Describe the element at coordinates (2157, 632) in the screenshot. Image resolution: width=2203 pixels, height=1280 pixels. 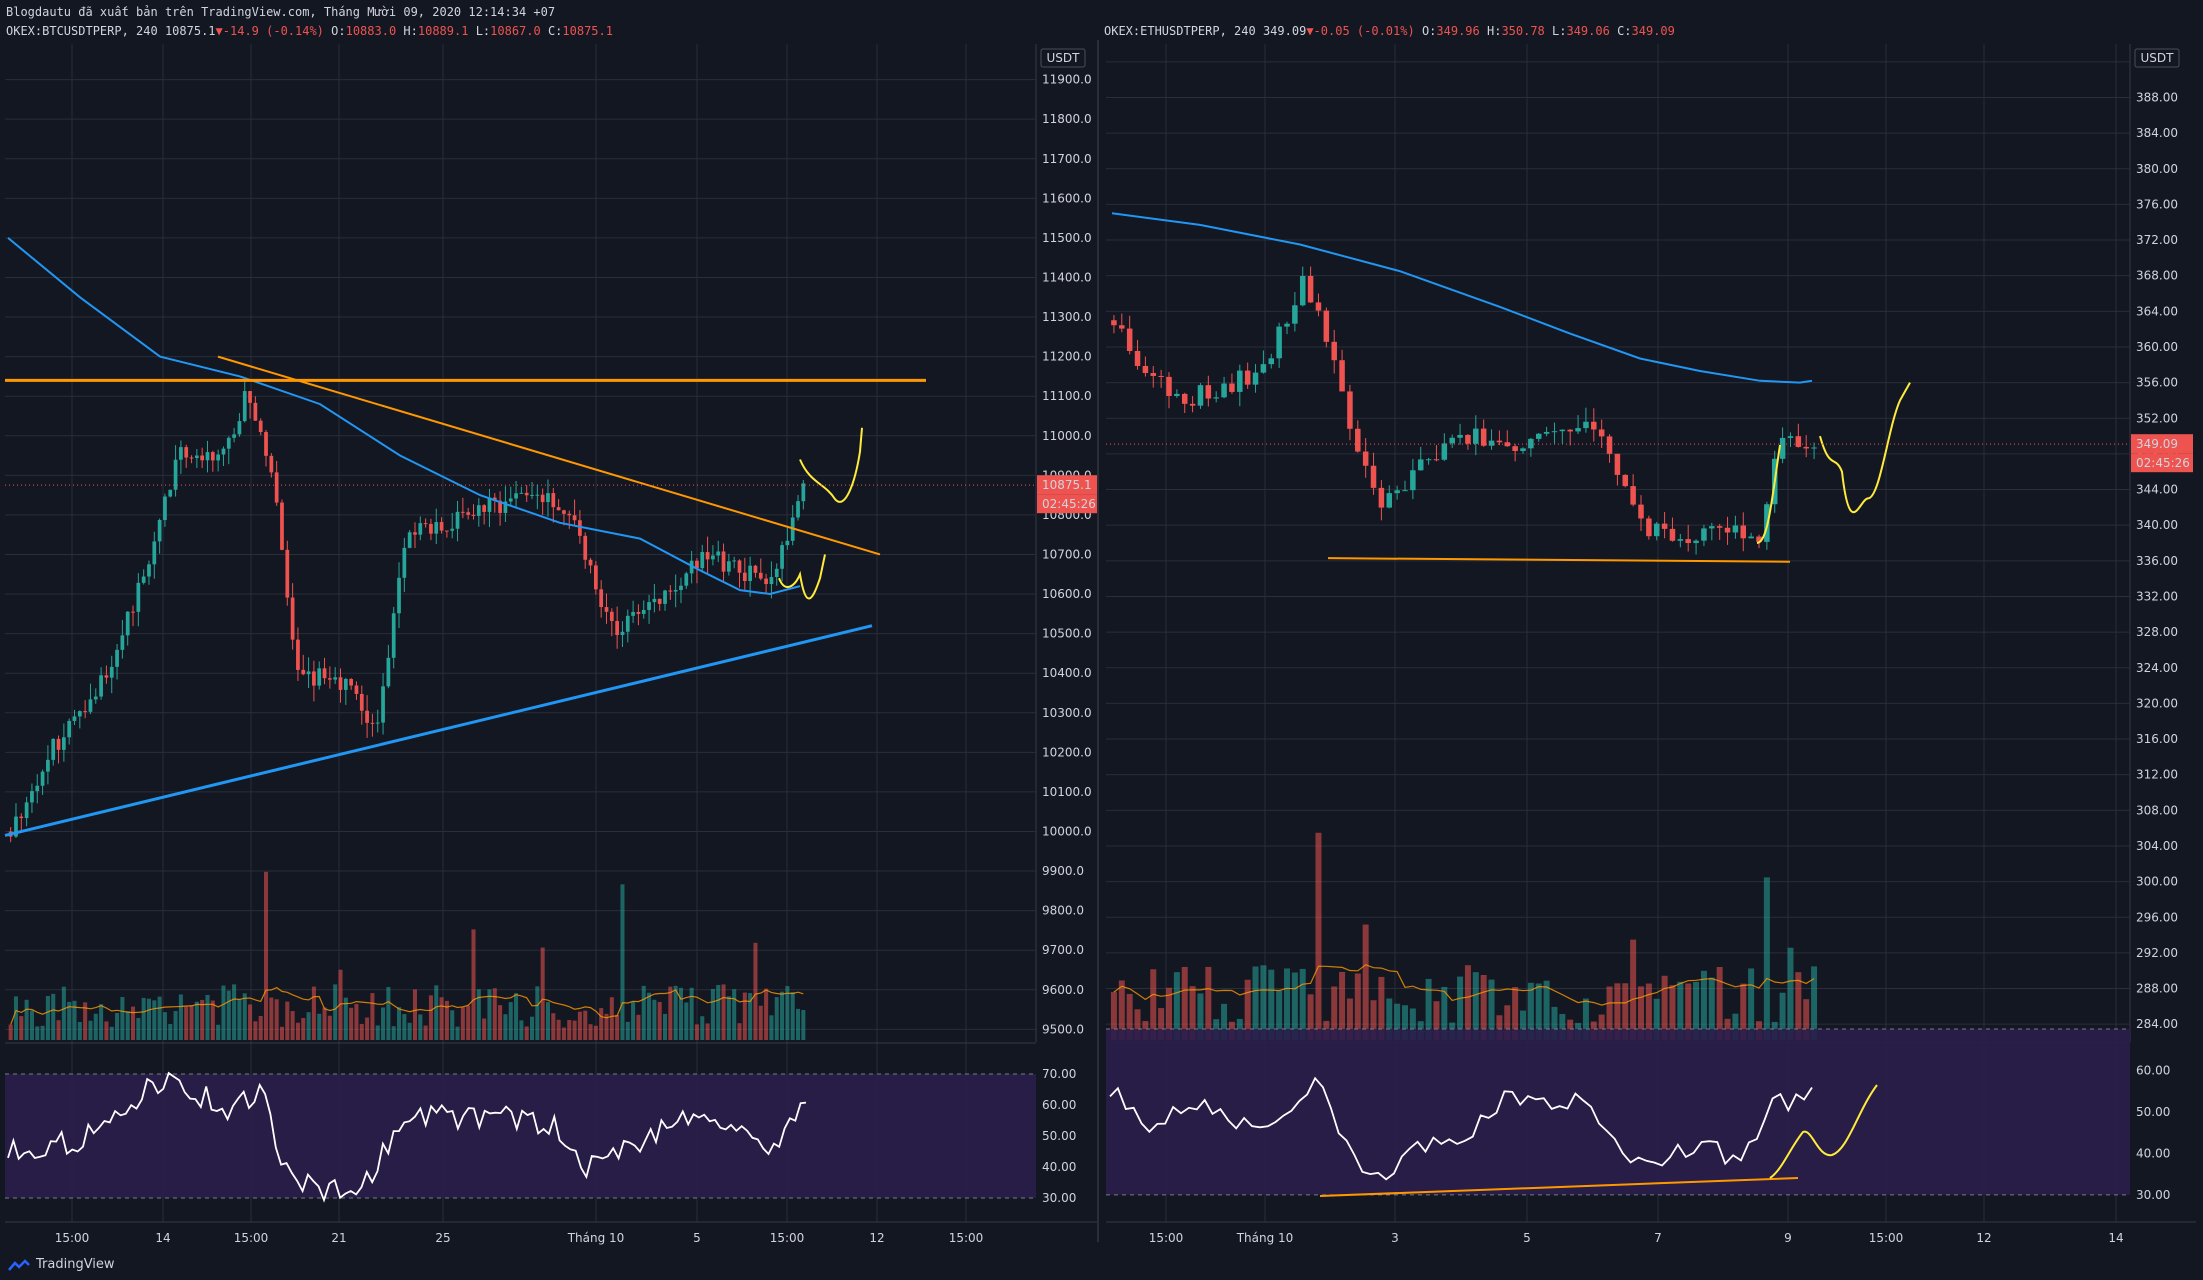
I see `price-tick-label: 328.00` at that location.